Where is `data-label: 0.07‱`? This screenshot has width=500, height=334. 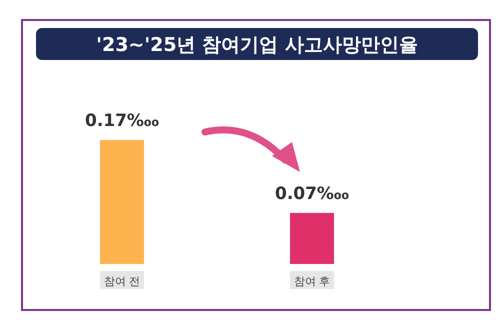 data-label: 0.07‱ is located at coordinates (312, 194).